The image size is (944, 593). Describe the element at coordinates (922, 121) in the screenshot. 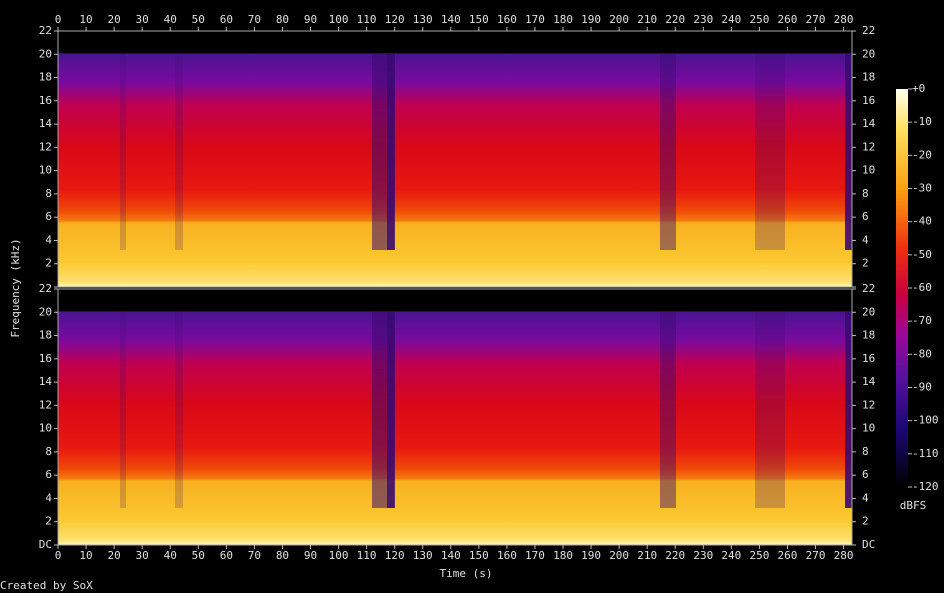

I see `colorbar-tick-label: -10` at that location.